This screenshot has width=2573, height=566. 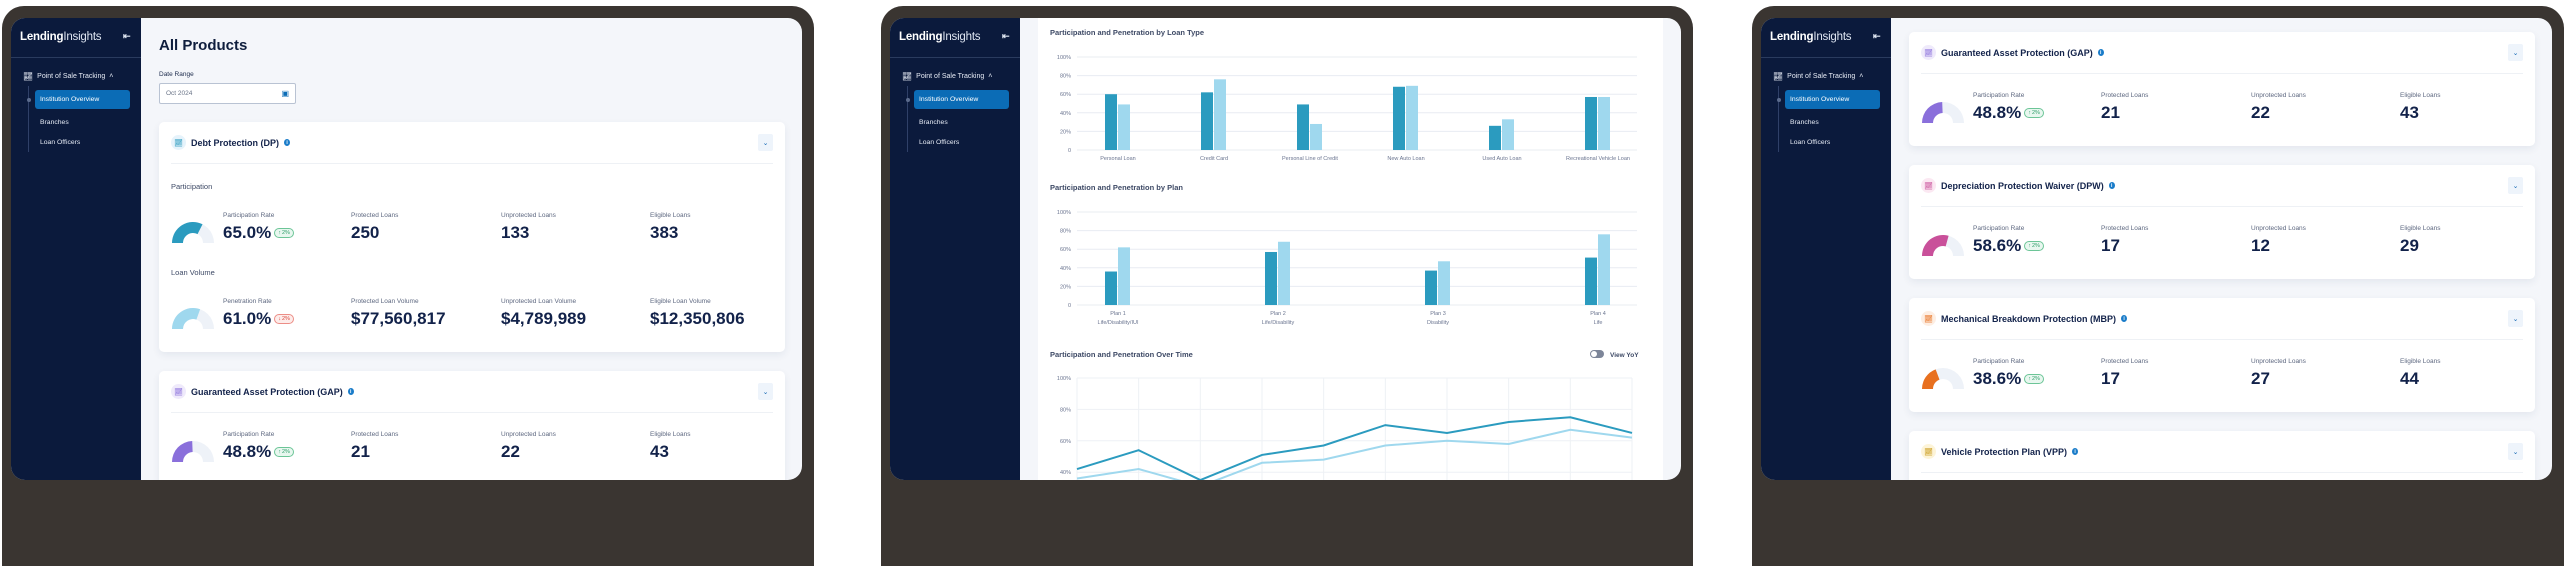 What do you see at coordinates (192, 186) in the screenshot?
I see `section-heading: Participation` at bounding box center [192, 186].